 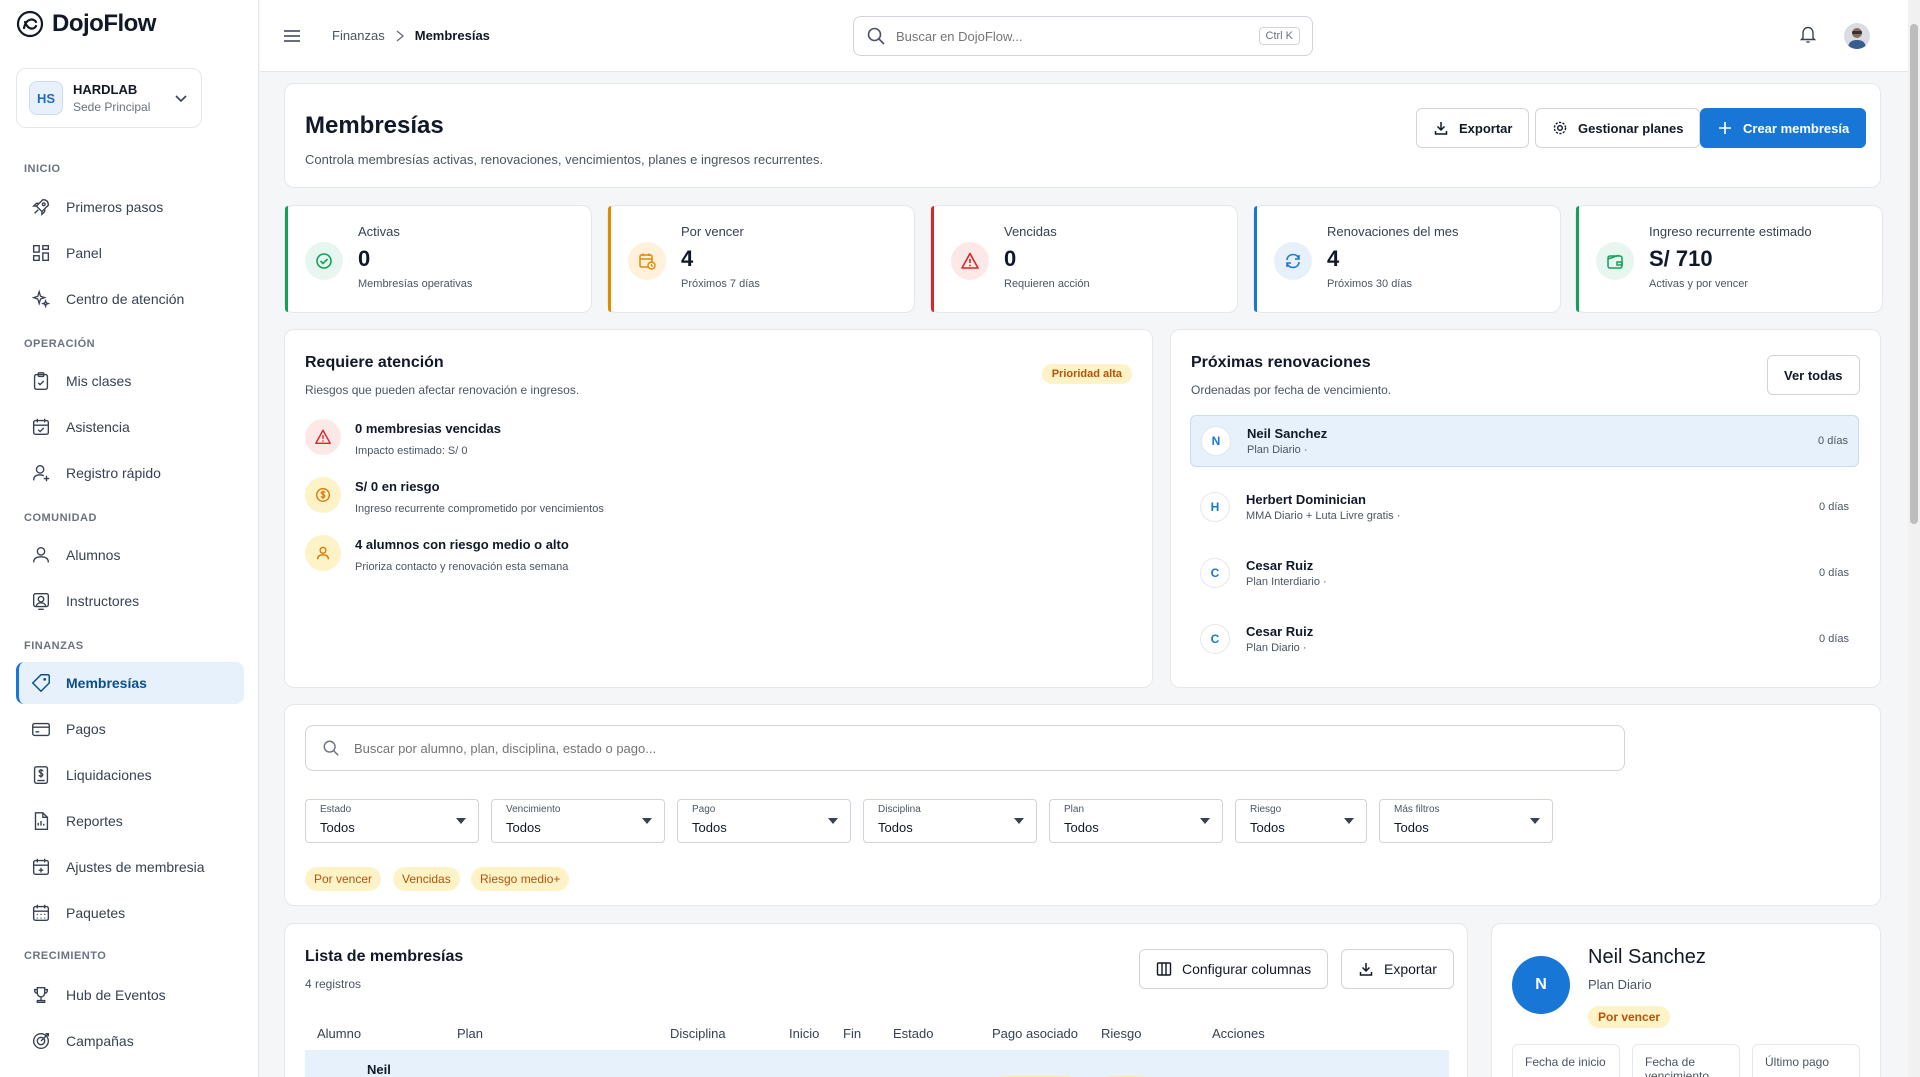 I want to click on detail-status-badge: Por vencer, so click(x=1629, y=1017).